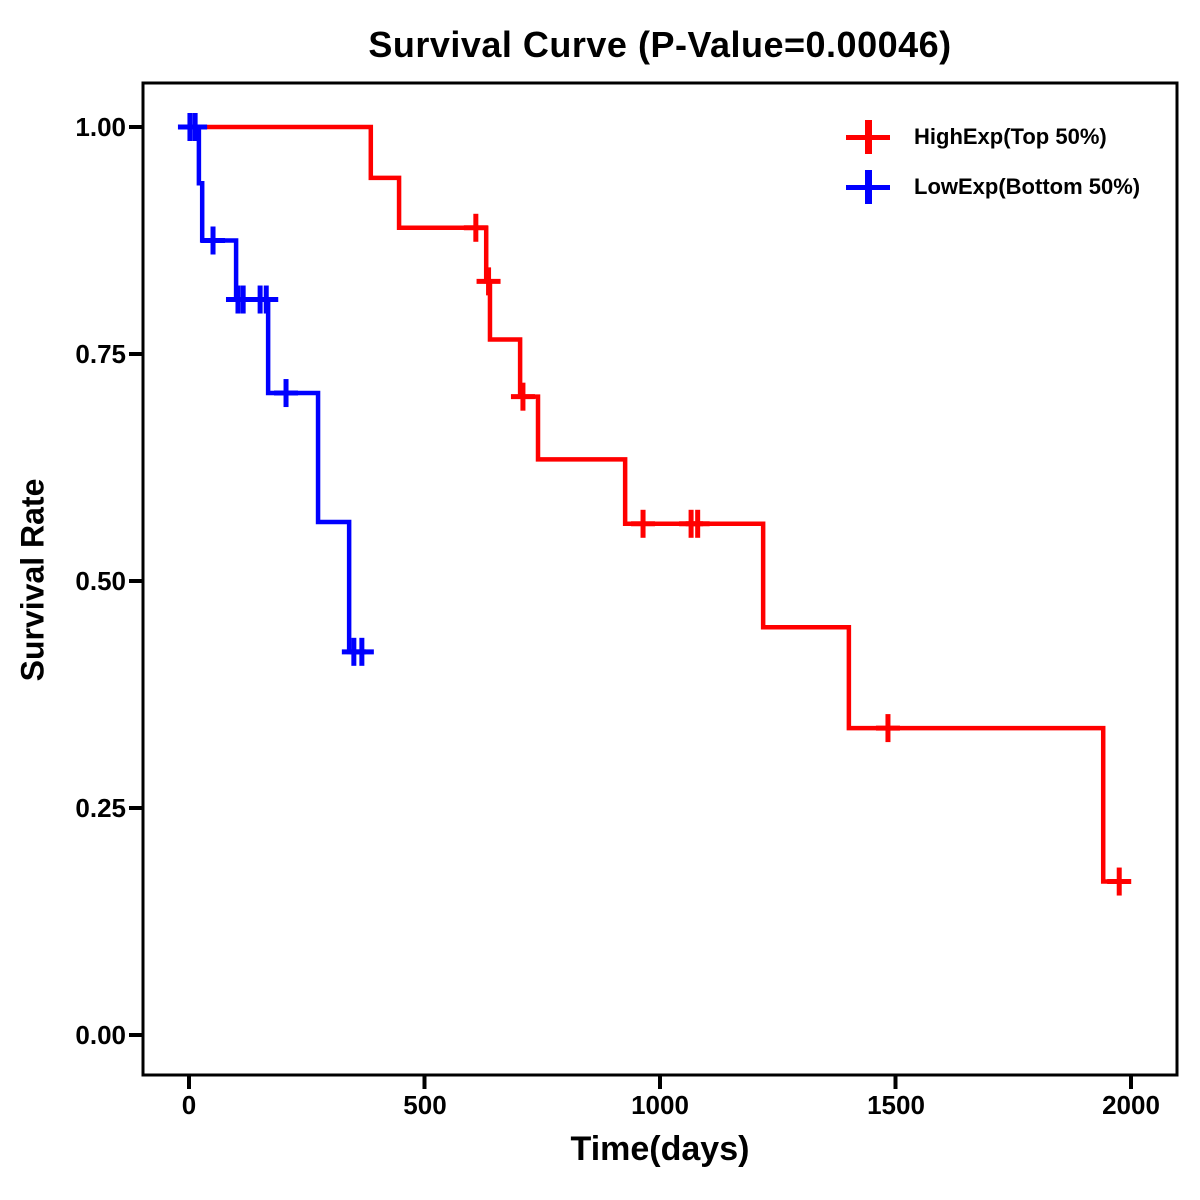 This screenshot has height=1200, width=1200. Describe the element at coordinates (1027, 186) in the screenshot. I see `legend-label-lowexp: LowExp(Bottom 50%)` at that location.